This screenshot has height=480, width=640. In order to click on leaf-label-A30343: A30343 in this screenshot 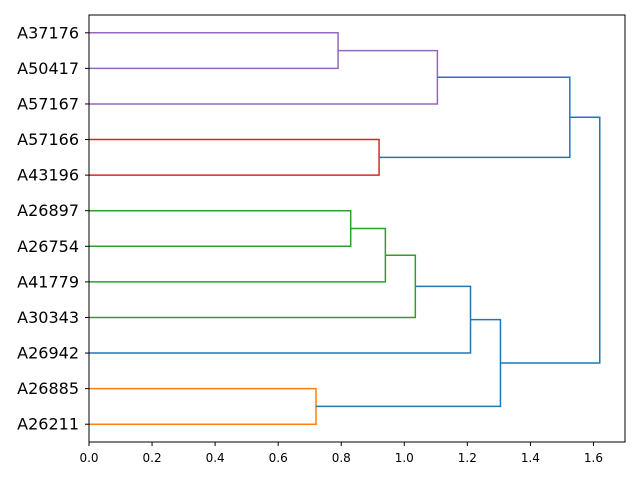, I will do `click(48, 317)`.